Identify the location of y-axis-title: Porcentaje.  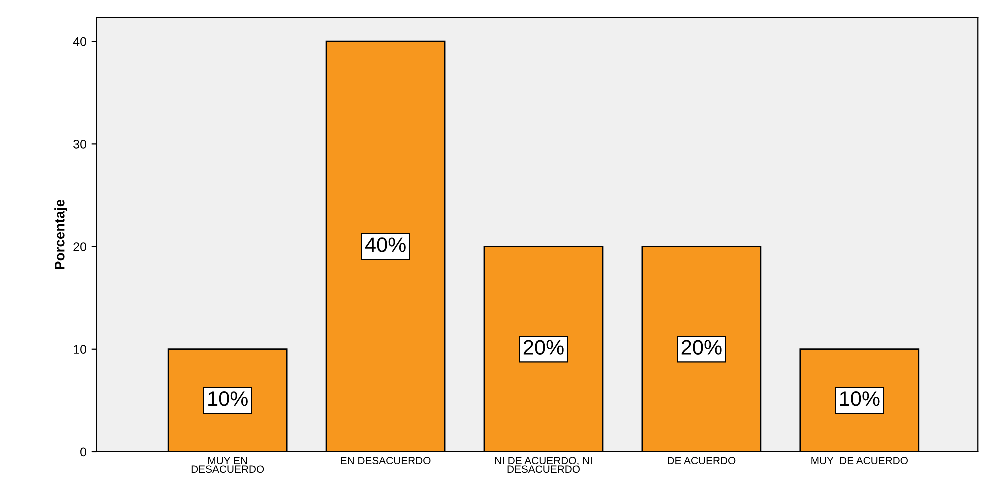
(61, 235).